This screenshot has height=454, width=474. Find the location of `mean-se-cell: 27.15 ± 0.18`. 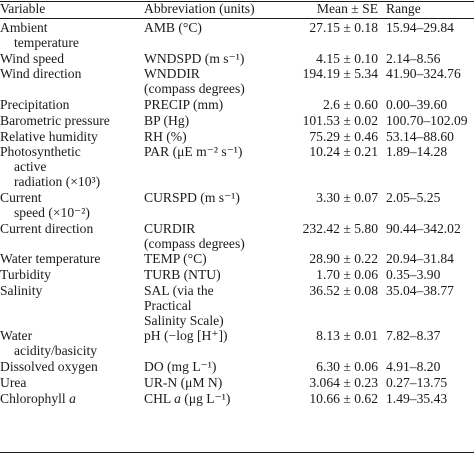

mean-se-cell: 27.15 ± 0.18 is located at coordinates (343, 27).